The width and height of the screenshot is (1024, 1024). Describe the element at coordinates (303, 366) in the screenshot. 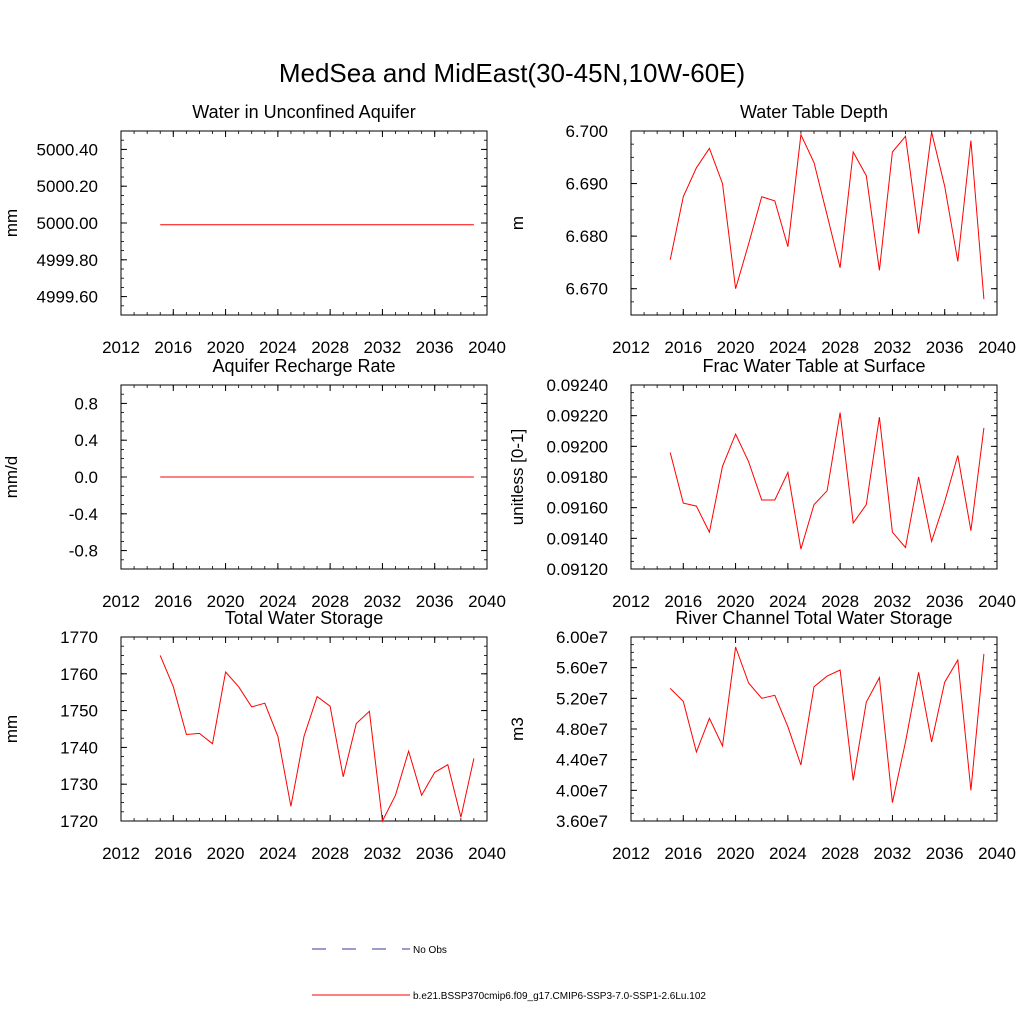

I see `panel-title: Aquifer Recharge Rate` at that location.